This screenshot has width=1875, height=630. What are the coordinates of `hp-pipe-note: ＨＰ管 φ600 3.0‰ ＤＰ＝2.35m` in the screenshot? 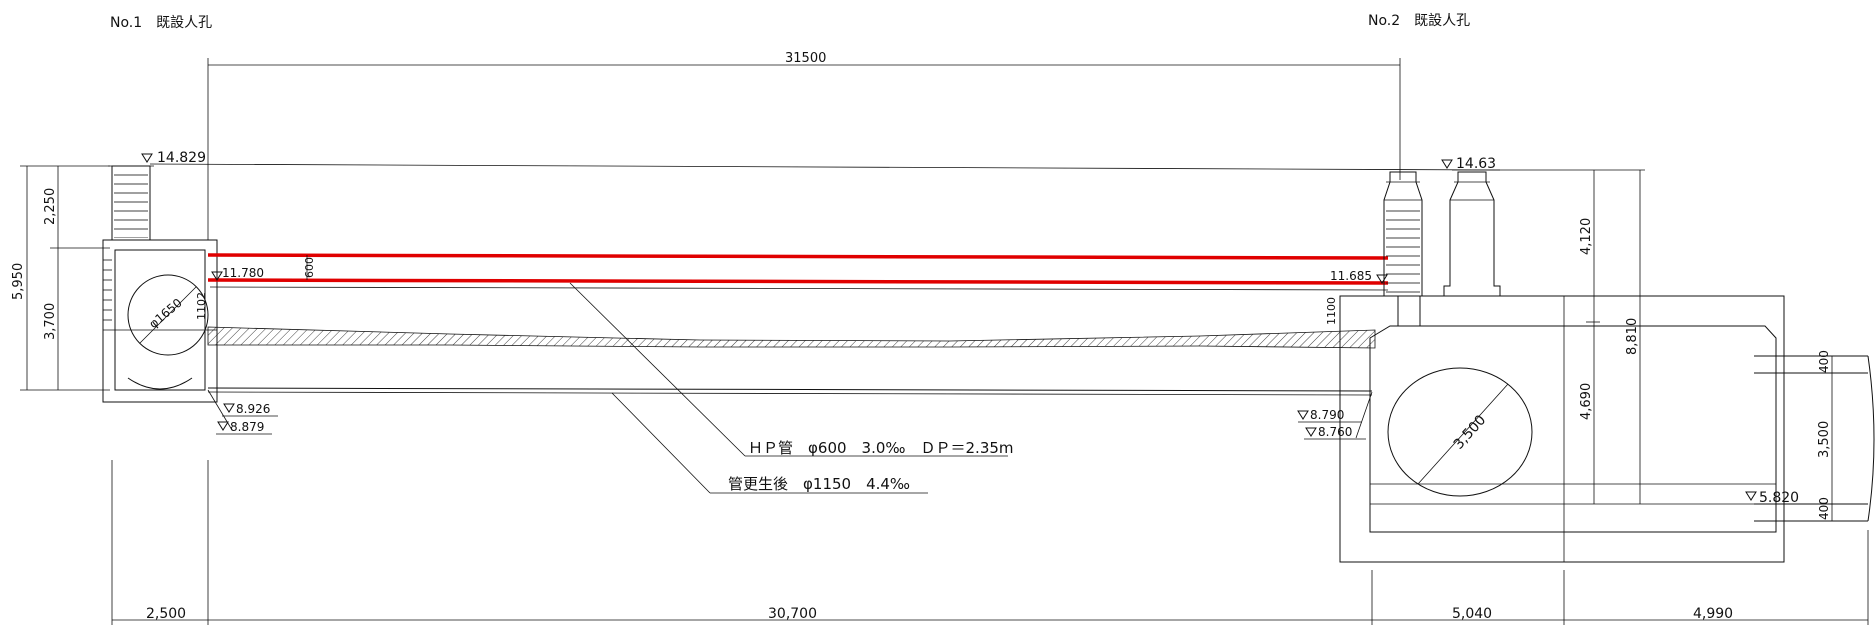 It's located at (881, 448).